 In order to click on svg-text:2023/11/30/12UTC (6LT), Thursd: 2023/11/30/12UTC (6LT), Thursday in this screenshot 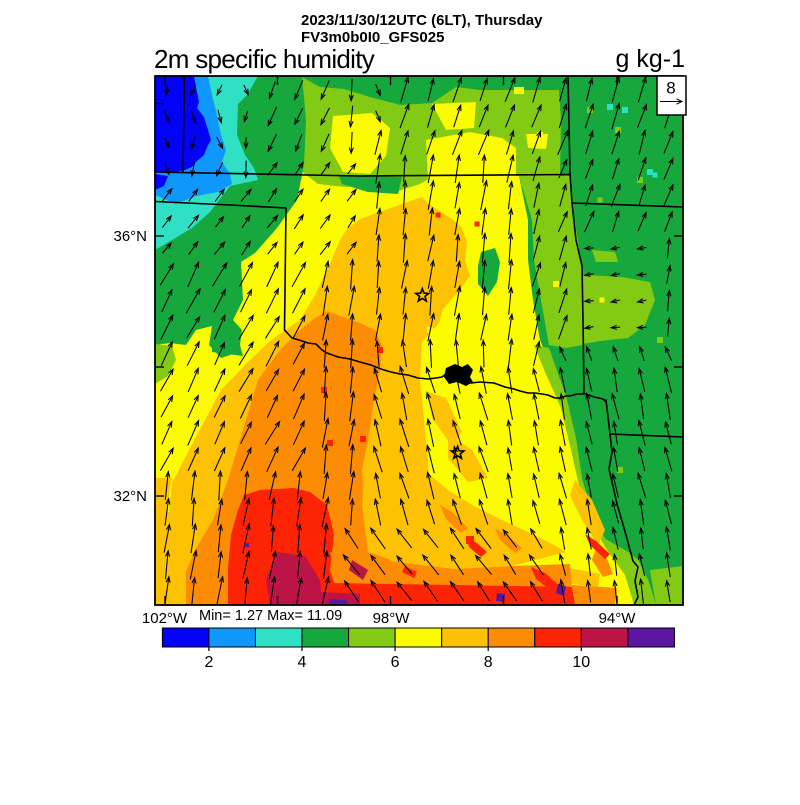, I will do `click(422, 20)`.